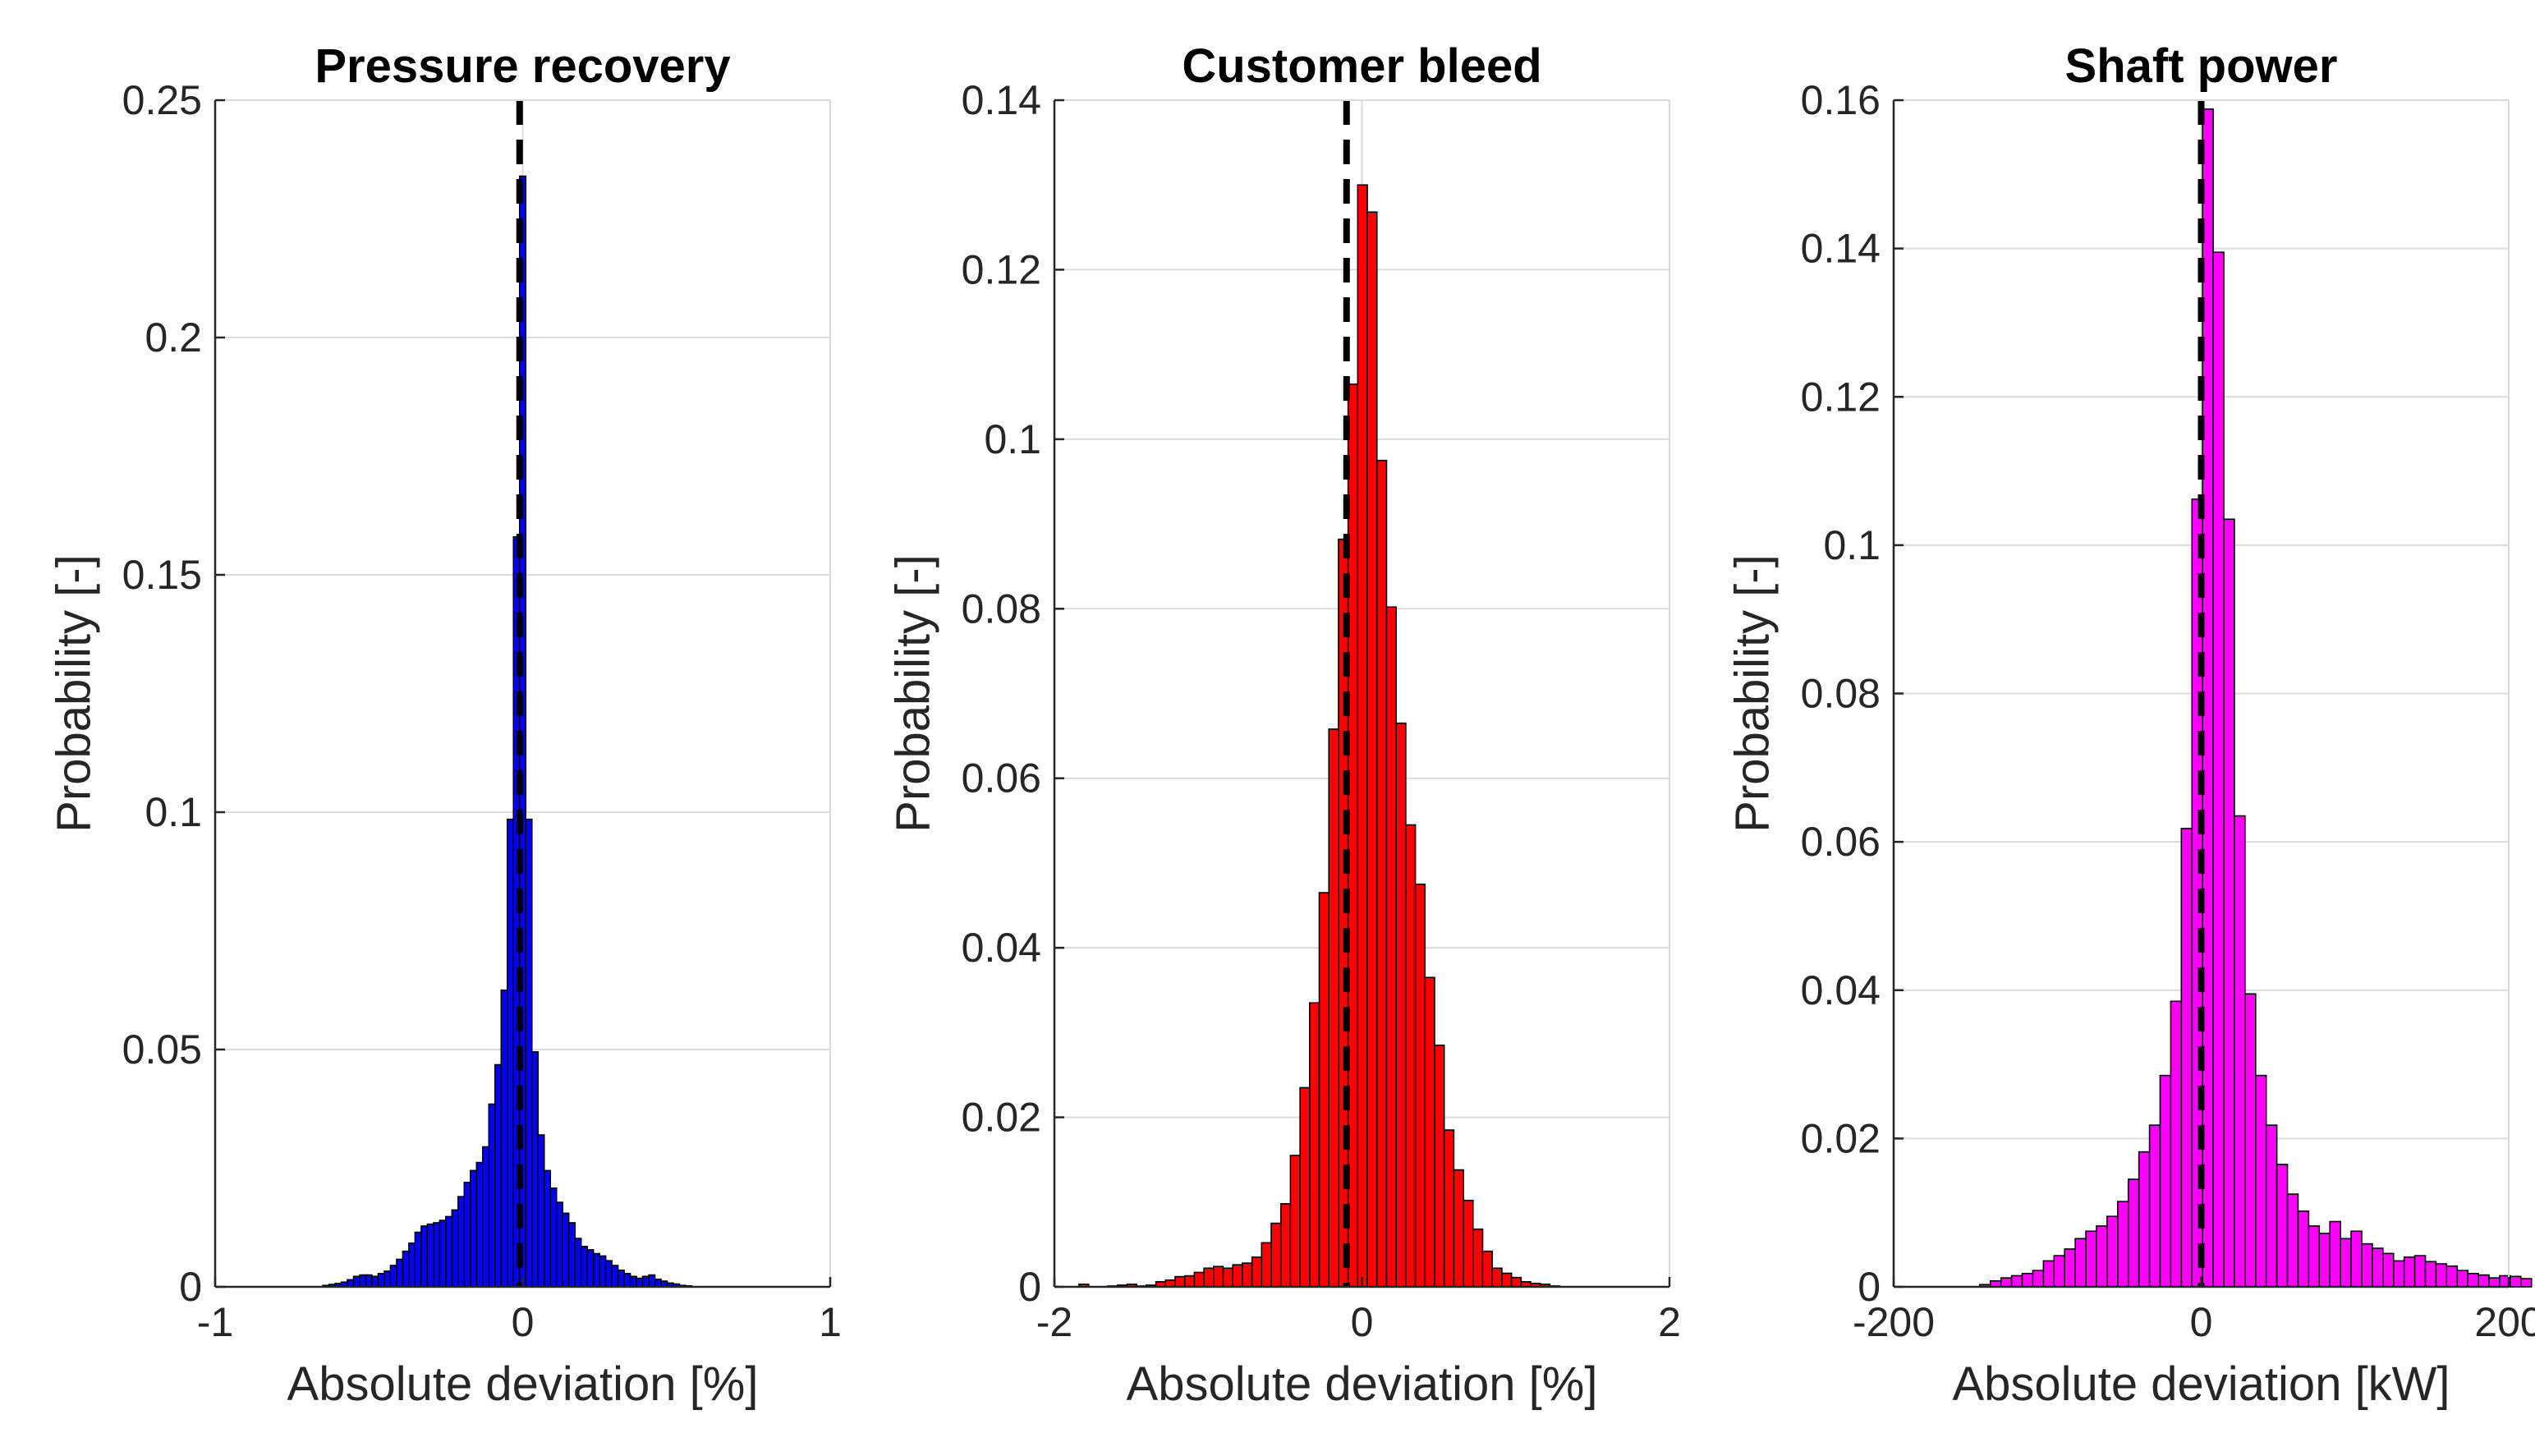  Describe the element at coordinates (1894, 1322) in the screenshot. I see `x-tick-label: -200` at that location.